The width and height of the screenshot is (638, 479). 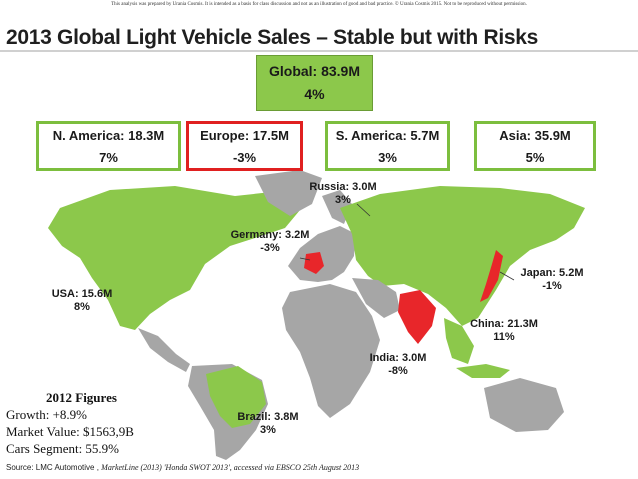 What do you see at coordinates (504, 337) in the screenshot?
I see `country-change: 11%` at bounding box center [504, 337].